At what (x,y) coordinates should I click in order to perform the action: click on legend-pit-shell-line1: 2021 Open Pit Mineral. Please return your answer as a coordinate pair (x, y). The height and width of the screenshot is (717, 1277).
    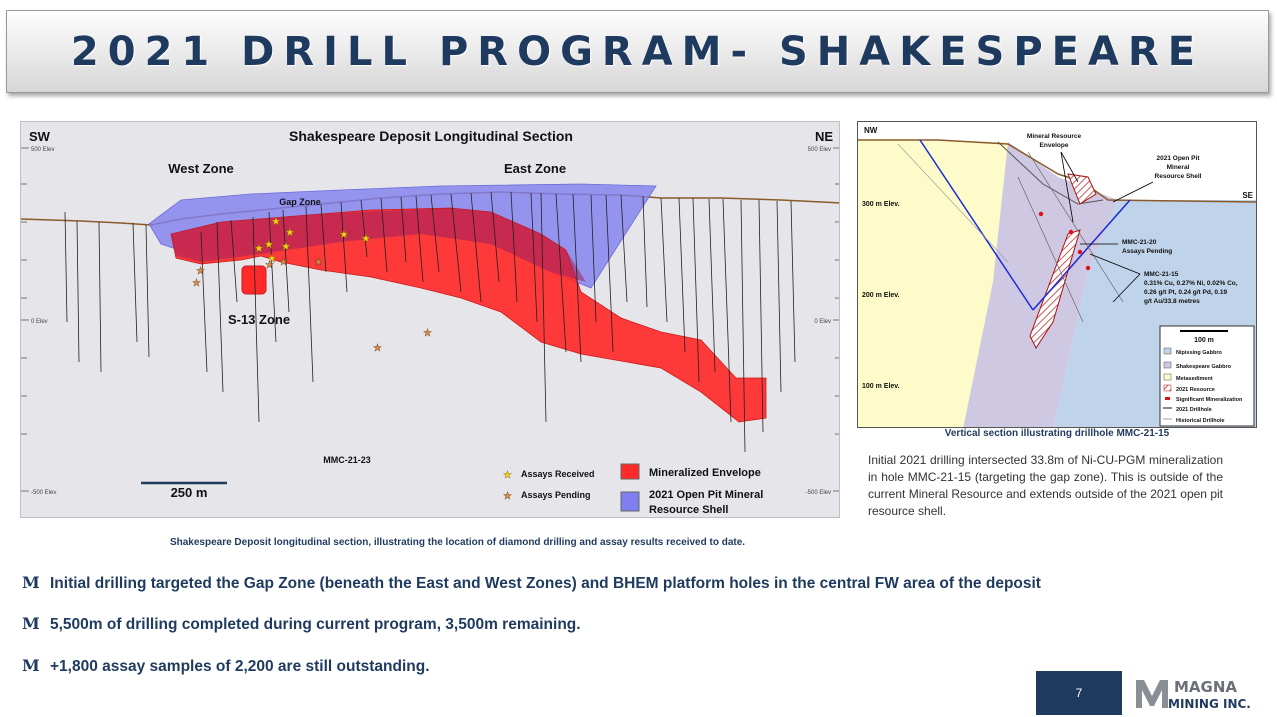
    Looking at the image, I should click on (706, 495).